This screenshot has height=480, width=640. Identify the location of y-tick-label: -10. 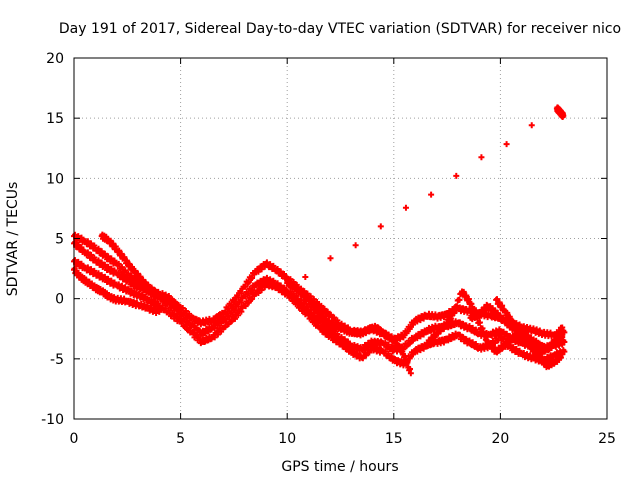
(52, 420).